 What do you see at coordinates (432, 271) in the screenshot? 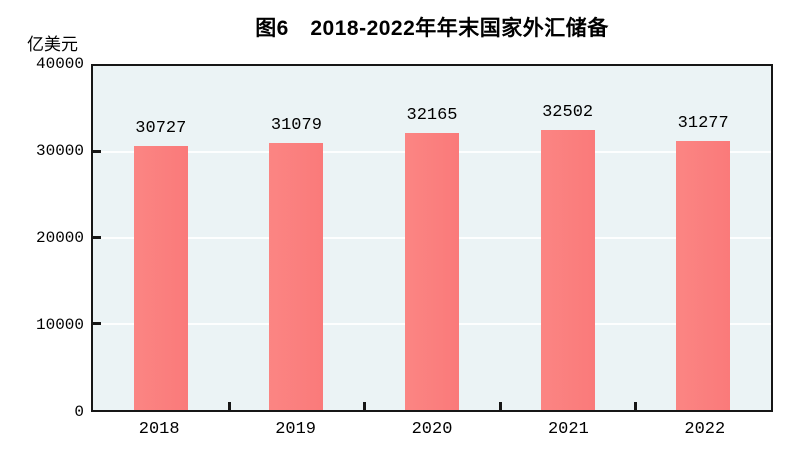
I see `bar-2020` at bounding box center [432, 271].